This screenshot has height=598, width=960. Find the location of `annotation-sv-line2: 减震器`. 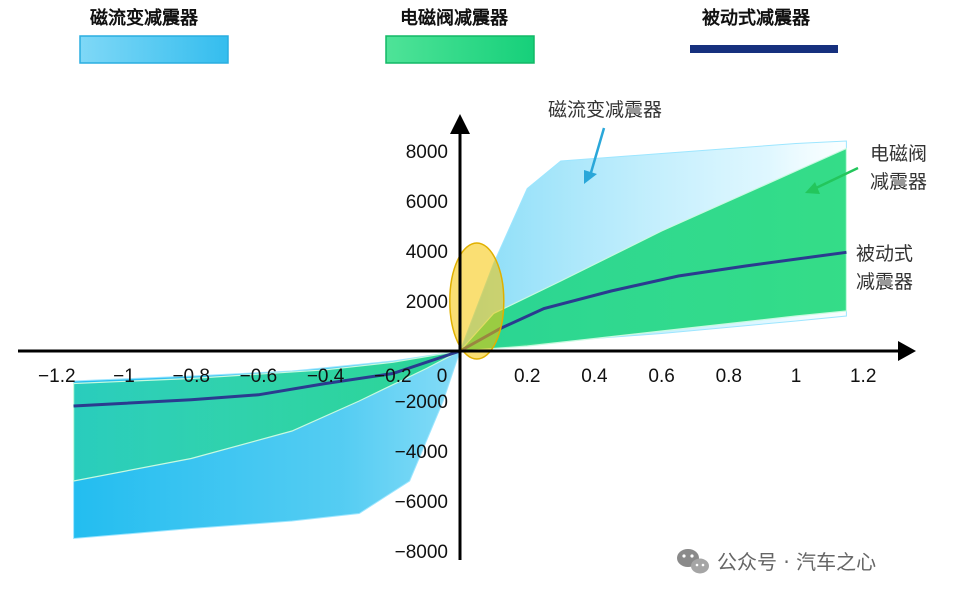

annotation-sv-line2: 减震器 is located at coordinates (898, 182).